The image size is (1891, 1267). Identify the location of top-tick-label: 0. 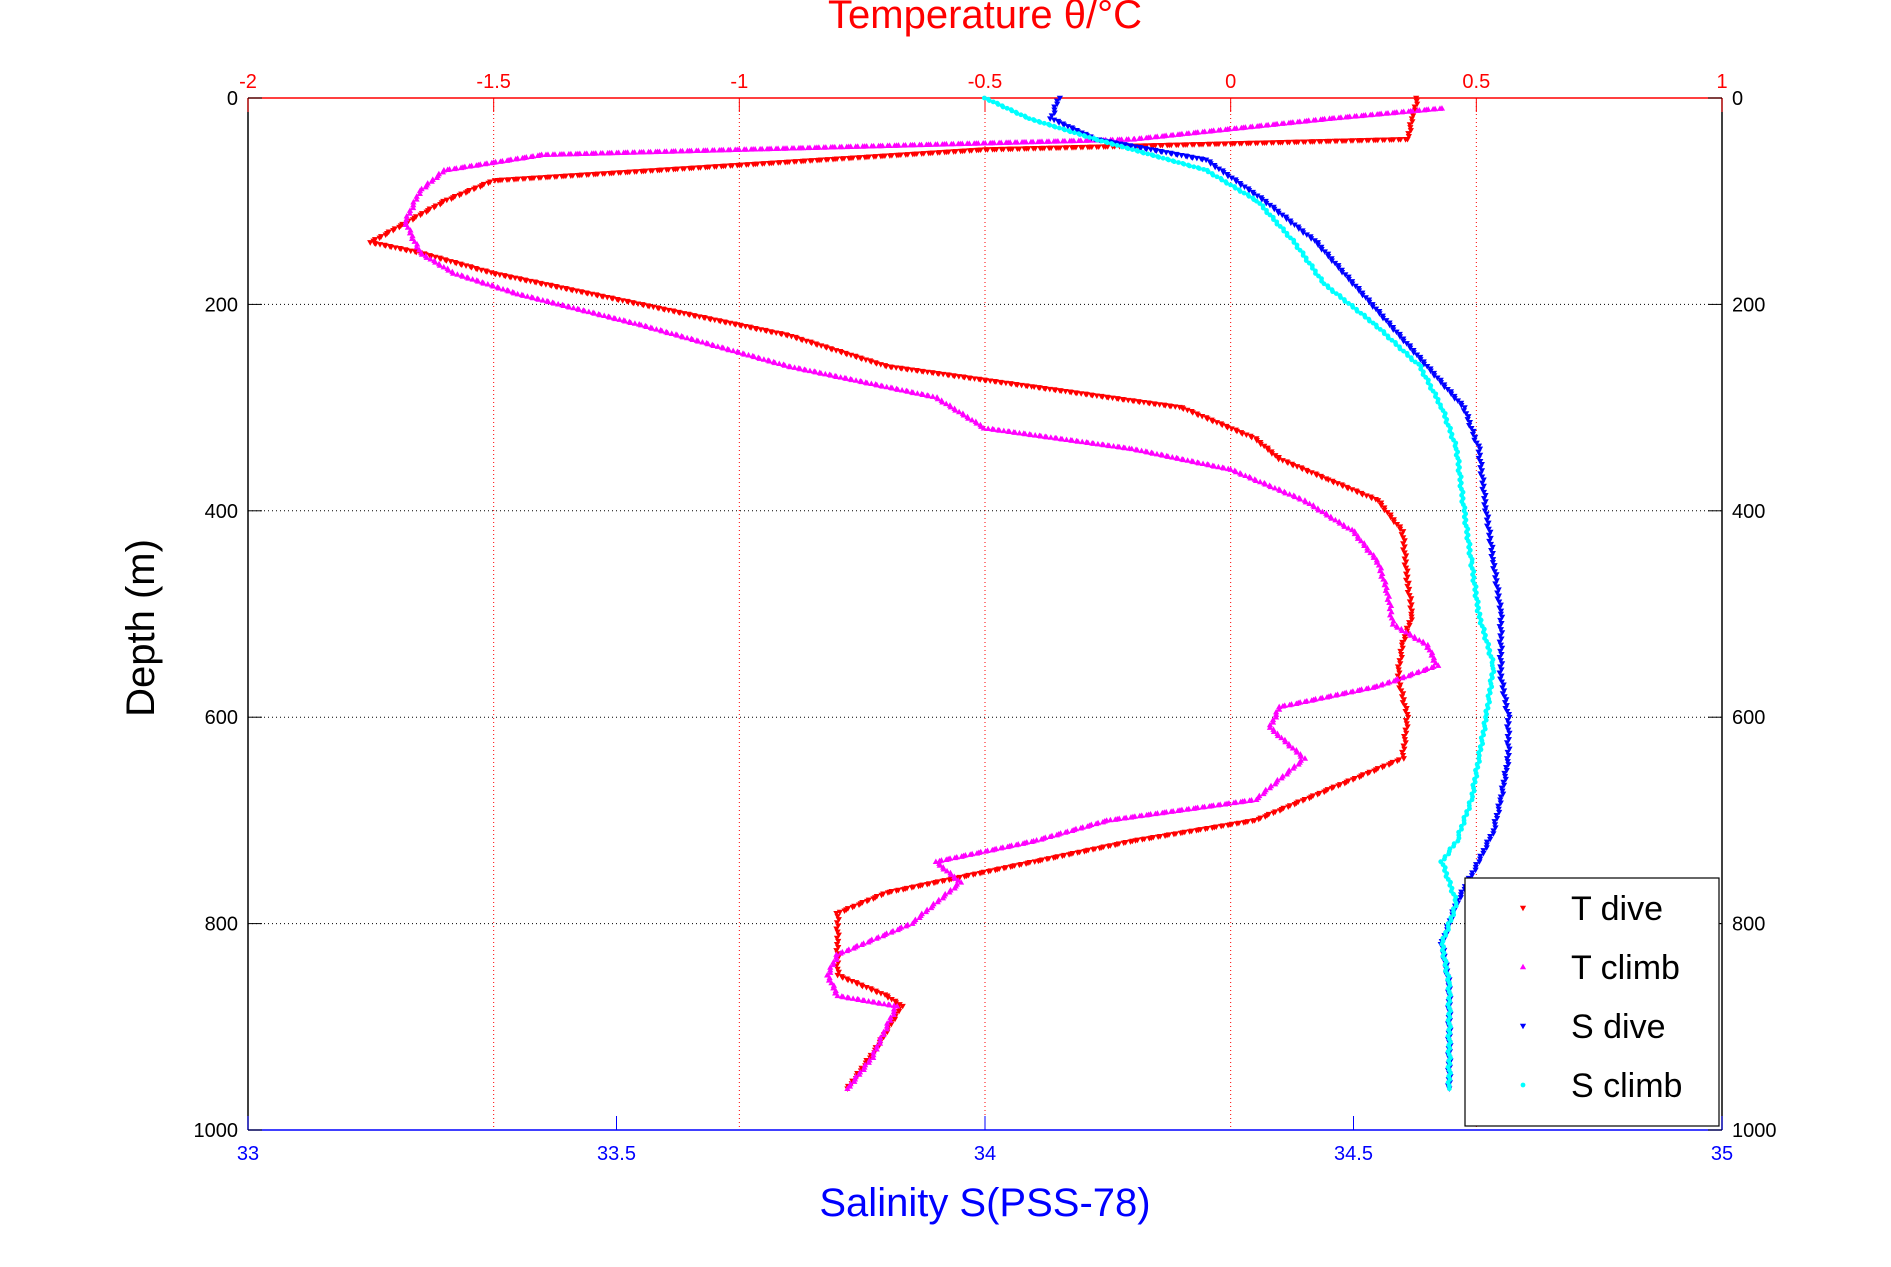
(1230, 82).